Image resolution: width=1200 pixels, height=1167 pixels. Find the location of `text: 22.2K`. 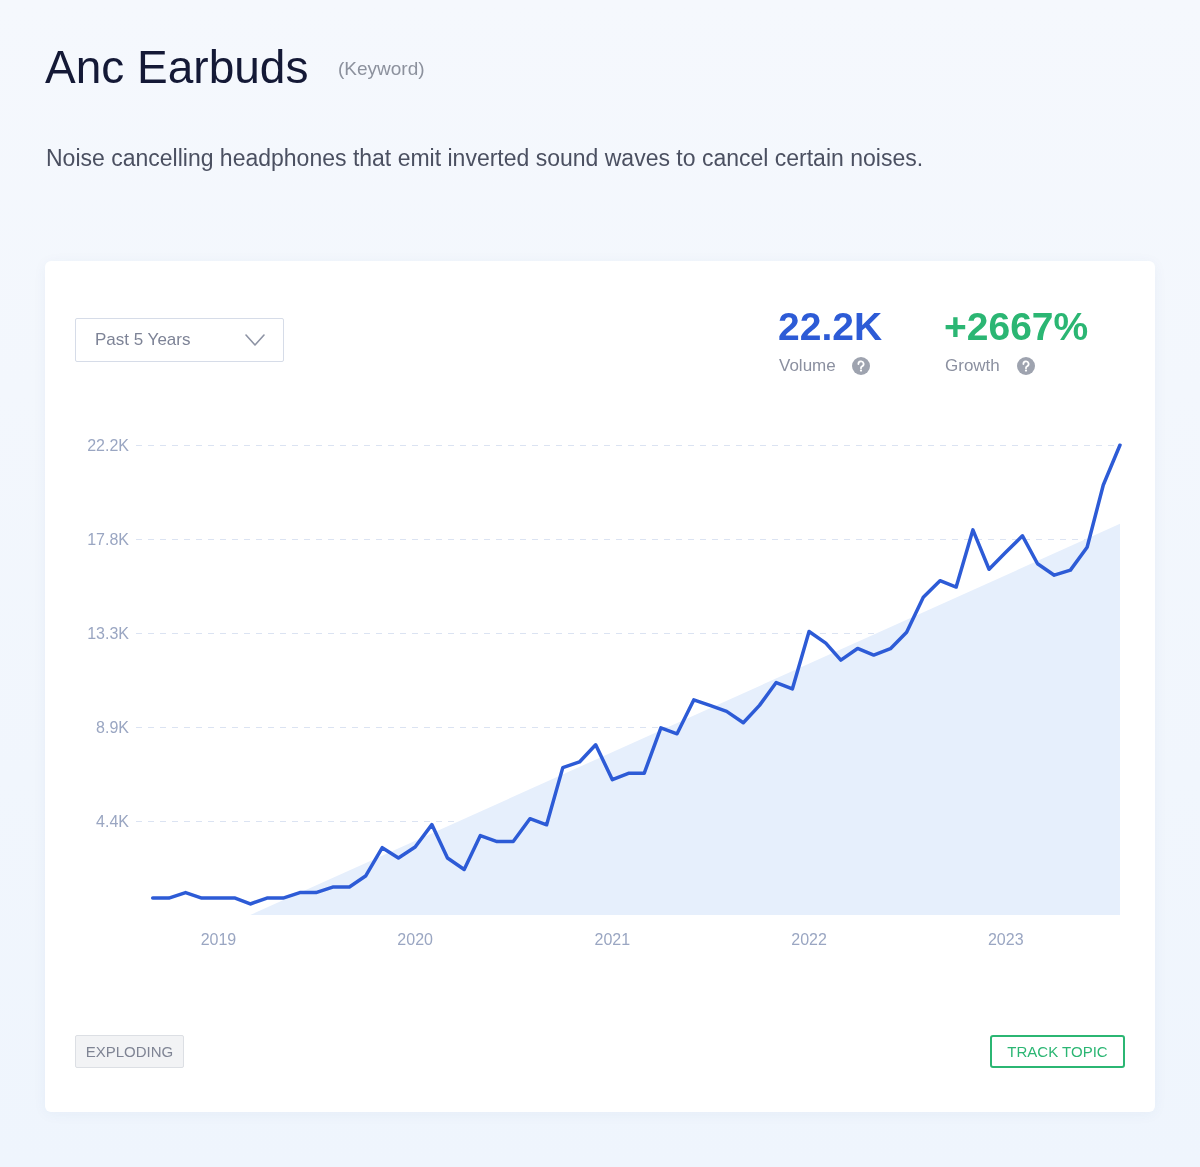

text: 22.2K is located at coordinates (830, 327).